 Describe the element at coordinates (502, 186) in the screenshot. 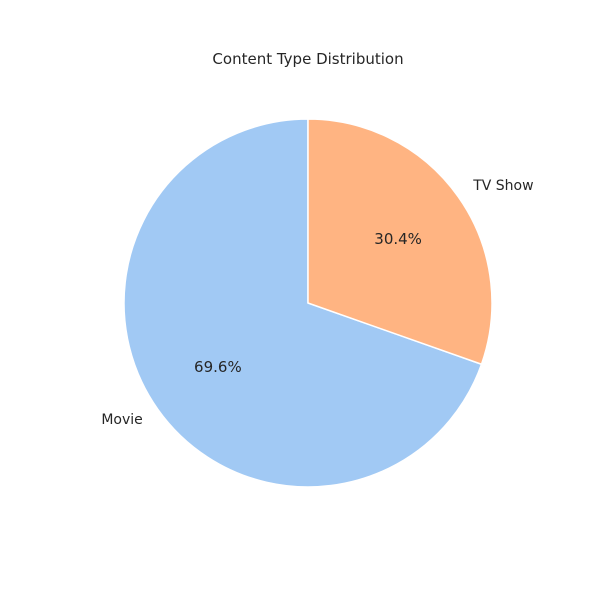

I see `slice-label-tv-show: TV Show` at that location.